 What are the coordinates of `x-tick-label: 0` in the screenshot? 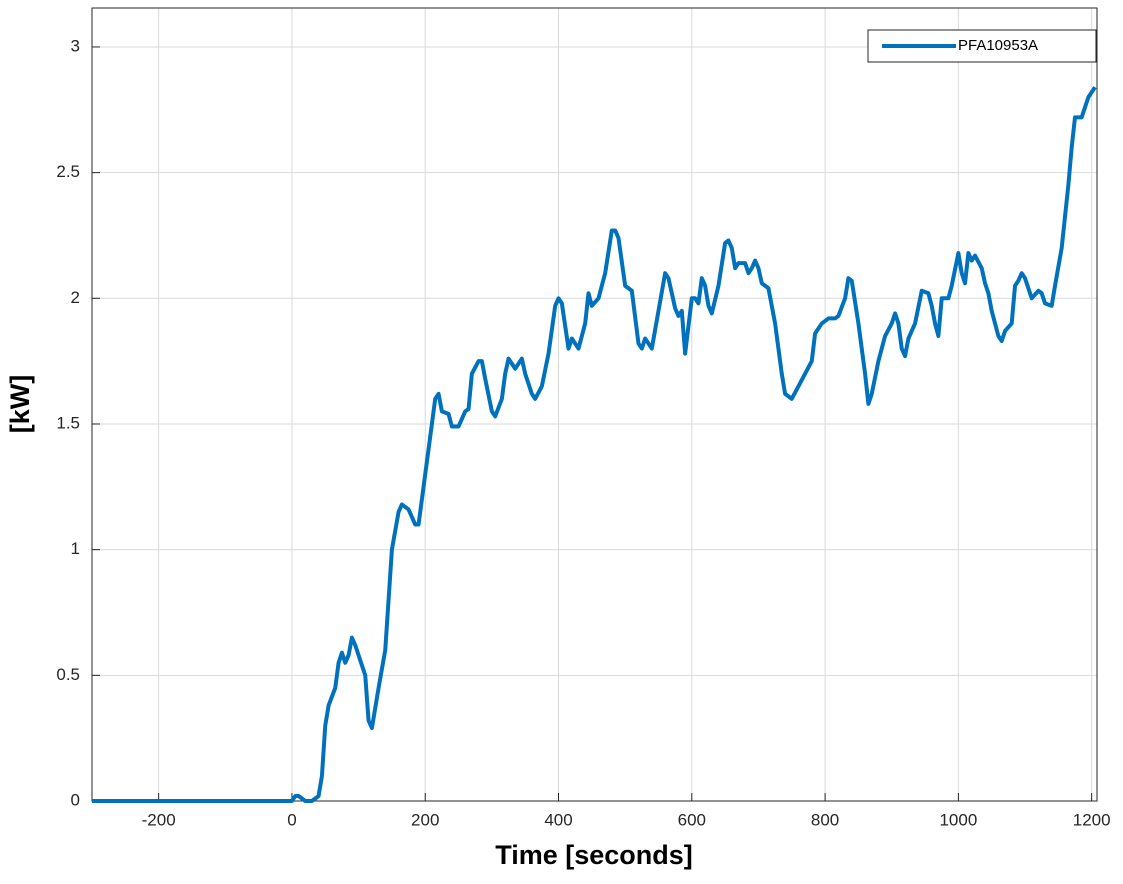 It's located at (291, 819).